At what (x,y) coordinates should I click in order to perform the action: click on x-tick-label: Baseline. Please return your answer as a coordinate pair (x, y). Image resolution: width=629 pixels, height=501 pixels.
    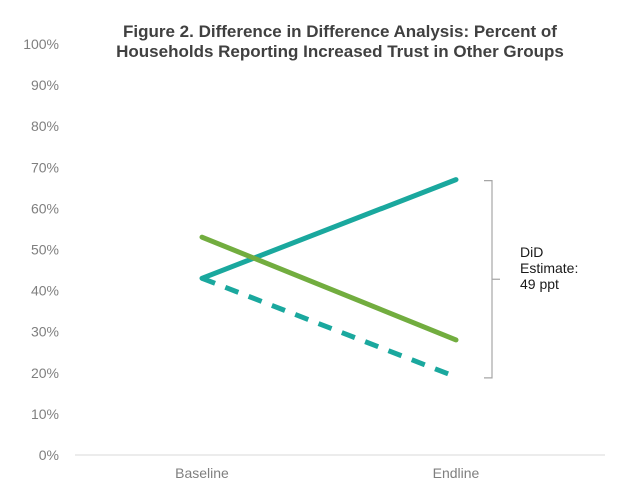
    Looking at the image, I should click on (202, 473).